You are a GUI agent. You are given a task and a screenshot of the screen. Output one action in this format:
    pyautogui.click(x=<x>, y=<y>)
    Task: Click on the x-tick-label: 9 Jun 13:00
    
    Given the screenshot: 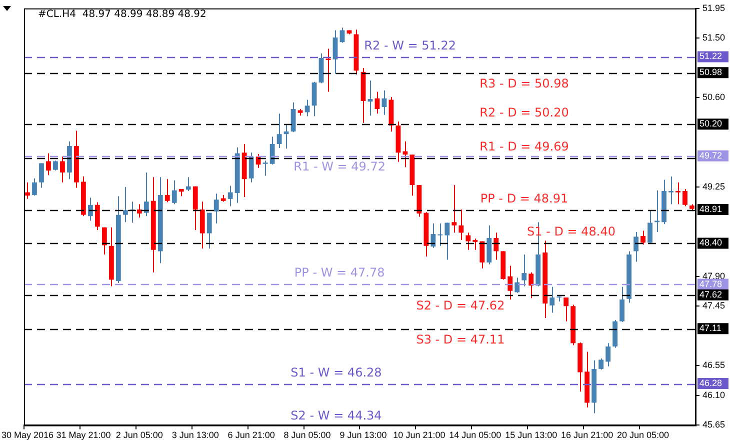 What is the action you would take?
    pyautogui.click(x=363, y=435)
    